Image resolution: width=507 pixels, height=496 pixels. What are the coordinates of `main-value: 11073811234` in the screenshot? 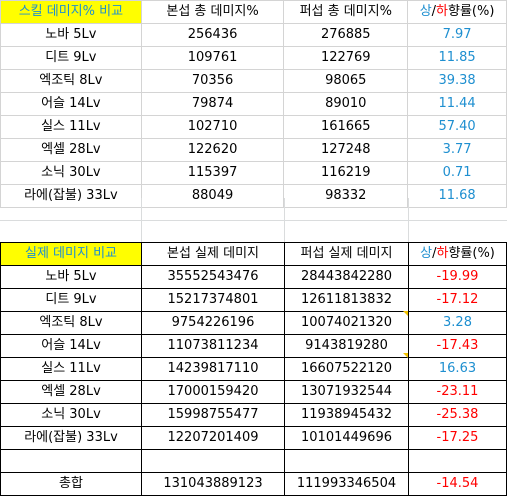 It's located at (213, 346).